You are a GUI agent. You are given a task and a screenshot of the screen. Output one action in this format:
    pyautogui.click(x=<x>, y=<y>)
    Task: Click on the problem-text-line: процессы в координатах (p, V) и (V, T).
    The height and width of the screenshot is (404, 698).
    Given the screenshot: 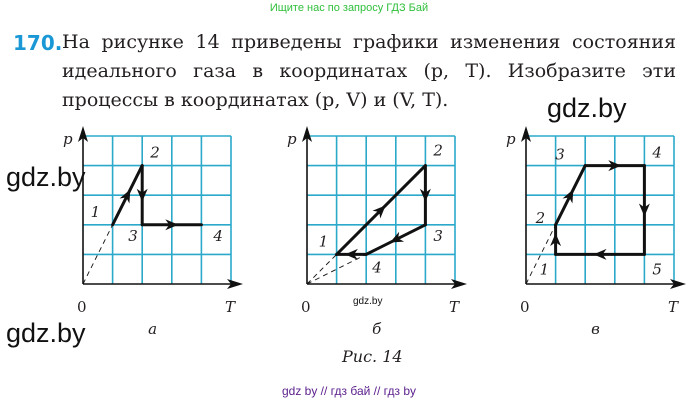 What is the action you would take?
    pyautogui.click(x=255, y=100)
    